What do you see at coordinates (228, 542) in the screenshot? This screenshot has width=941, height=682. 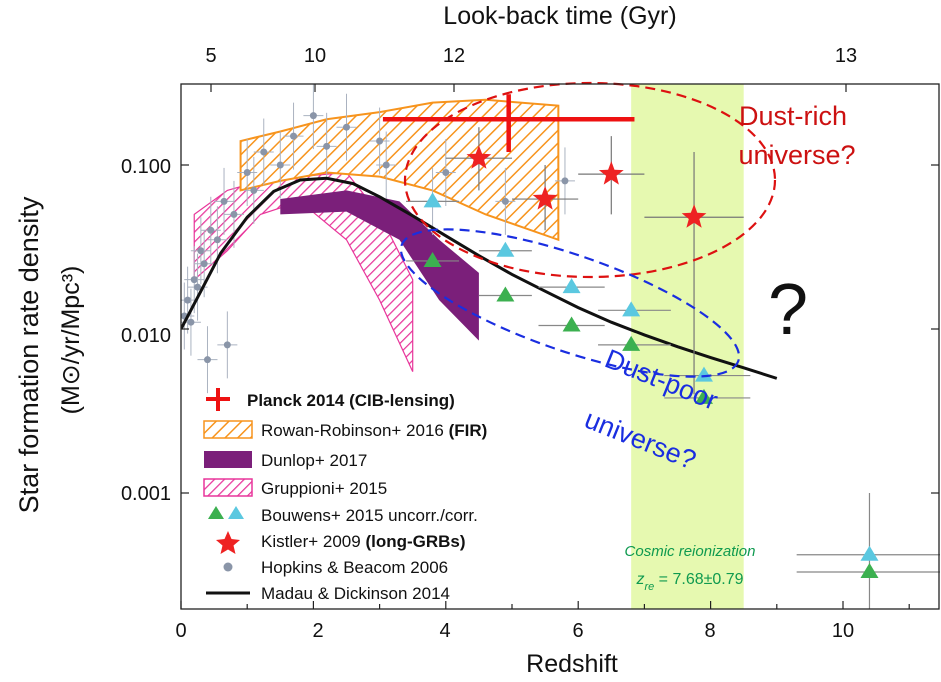 I see `legend-star-icon` at bounding box center [228, 542].